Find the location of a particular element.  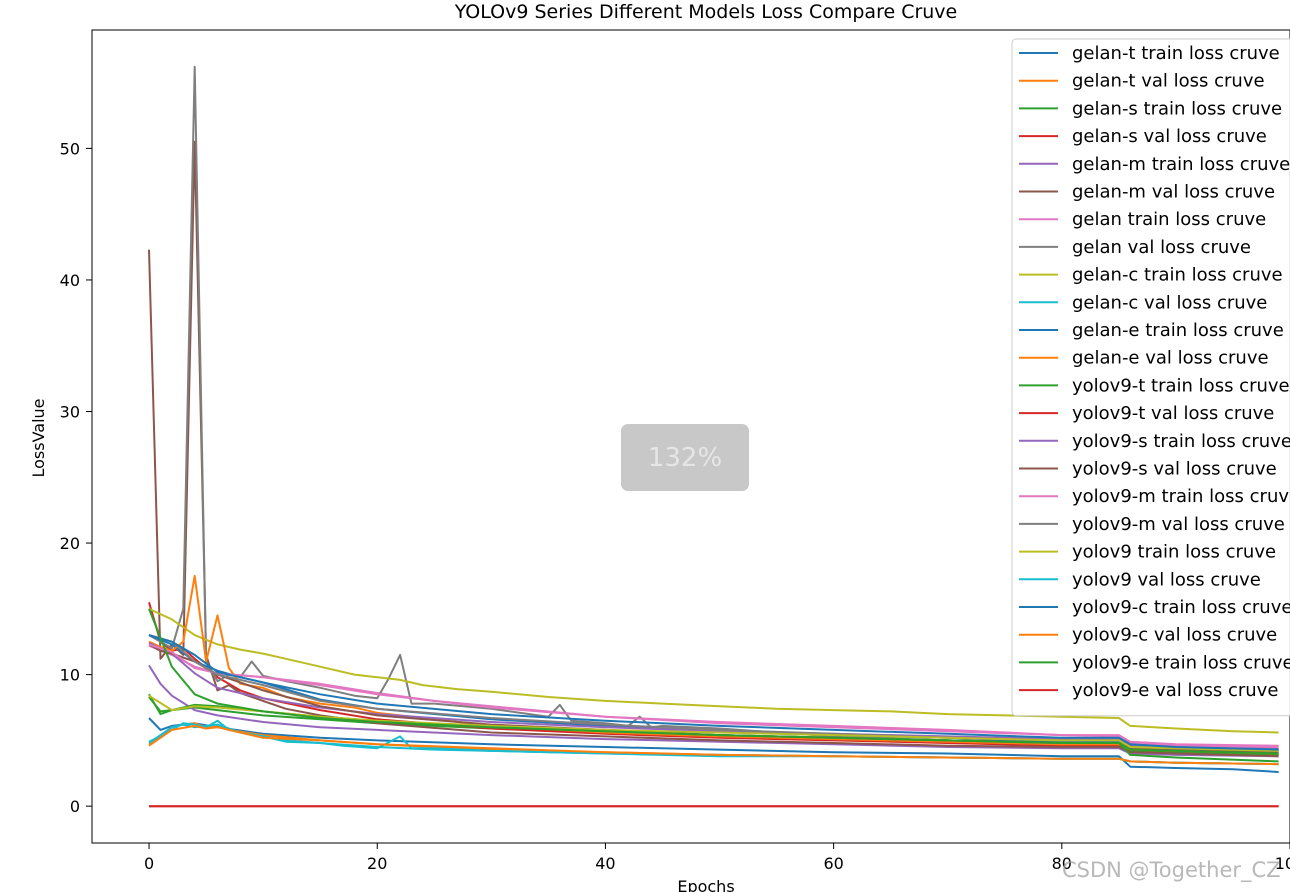

x-tick-label: 40 is located at coordinates (605, 863).